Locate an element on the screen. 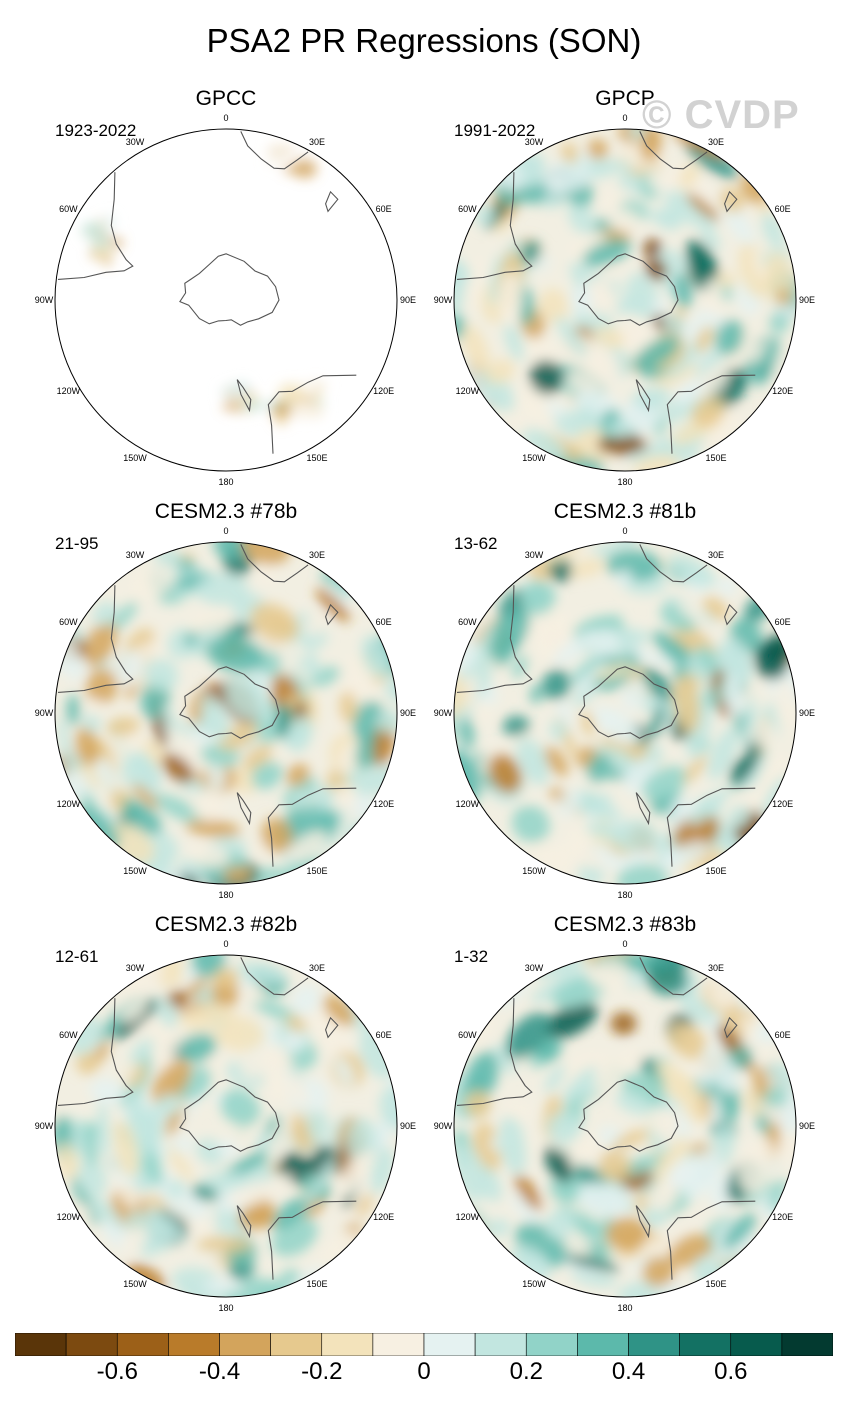 The width and height of the screenshot is (848, 1411). colorbar-label: 0.6 is located at coordinates (731, 1371).